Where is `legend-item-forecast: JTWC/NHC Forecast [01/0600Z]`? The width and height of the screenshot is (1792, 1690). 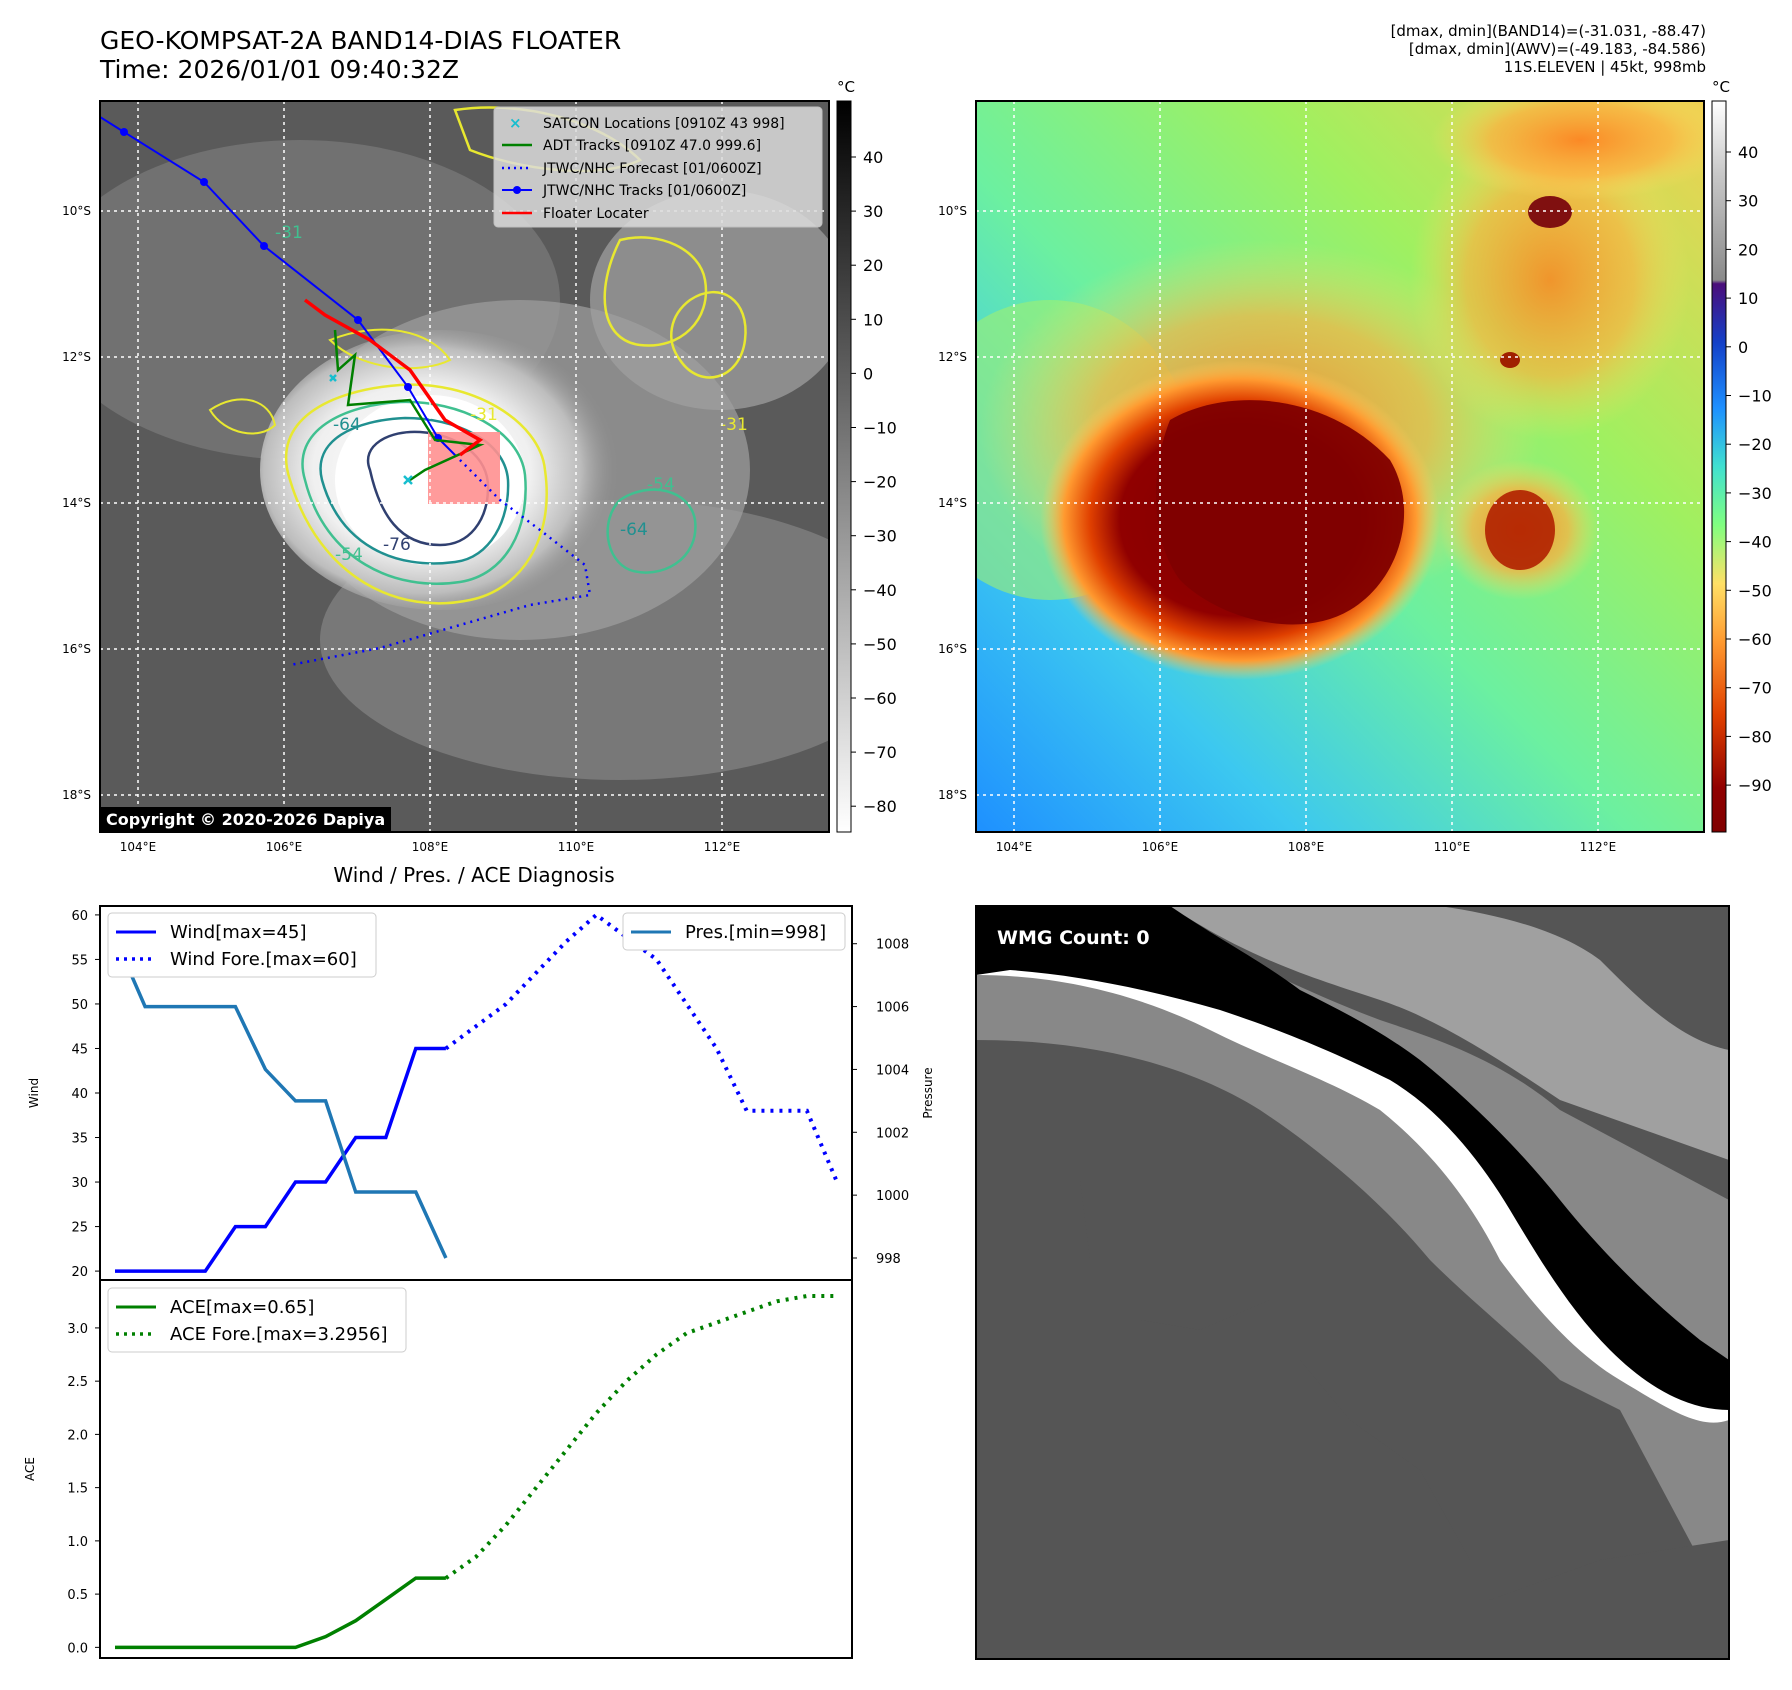
legend-item-forecast: JTWC/NHC Forecast [01/0600Z] is located at coordinates (632, 169).